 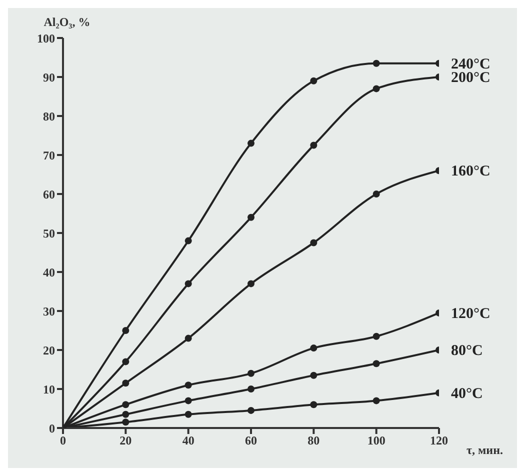 I want to click on y-tick-label: 20, so click(x=49, y=350).